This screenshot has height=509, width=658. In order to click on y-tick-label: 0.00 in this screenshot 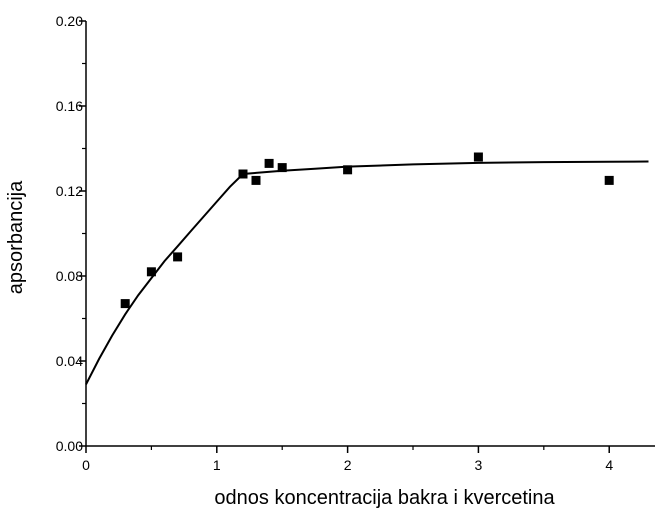, I will do `click(69, 446)`.